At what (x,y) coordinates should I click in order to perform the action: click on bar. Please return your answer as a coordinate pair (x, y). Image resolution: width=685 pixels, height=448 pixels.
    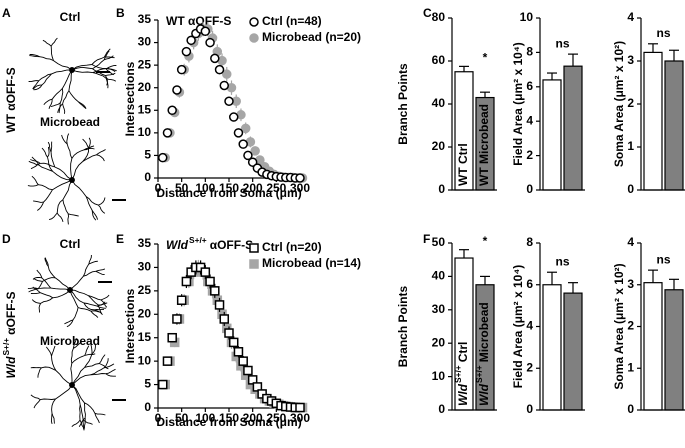
    Looking at the image, I should click on (674, 350).